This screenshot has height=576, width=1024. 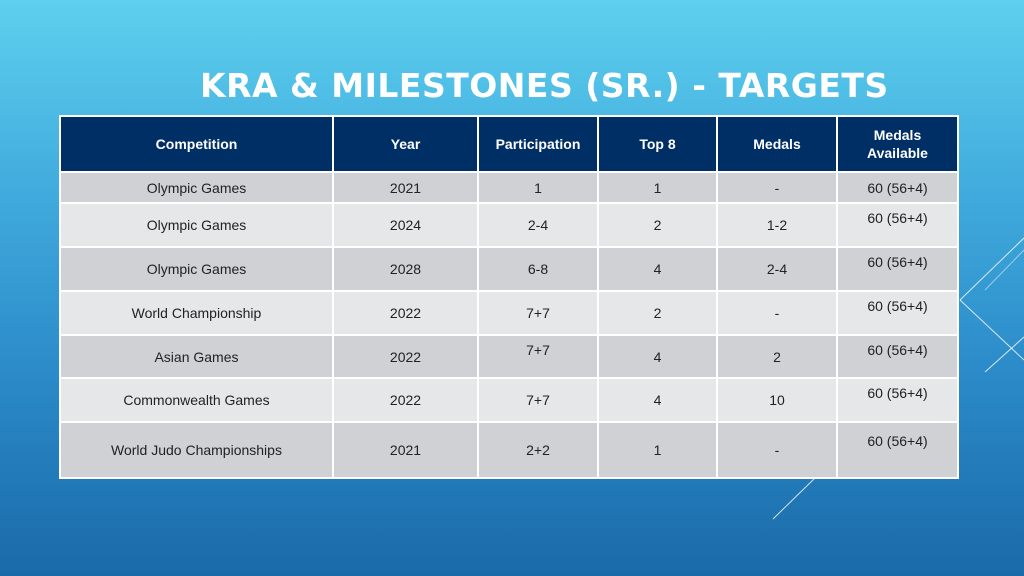 I want to click on cell-year: 2024, so click(x=405, y=225).